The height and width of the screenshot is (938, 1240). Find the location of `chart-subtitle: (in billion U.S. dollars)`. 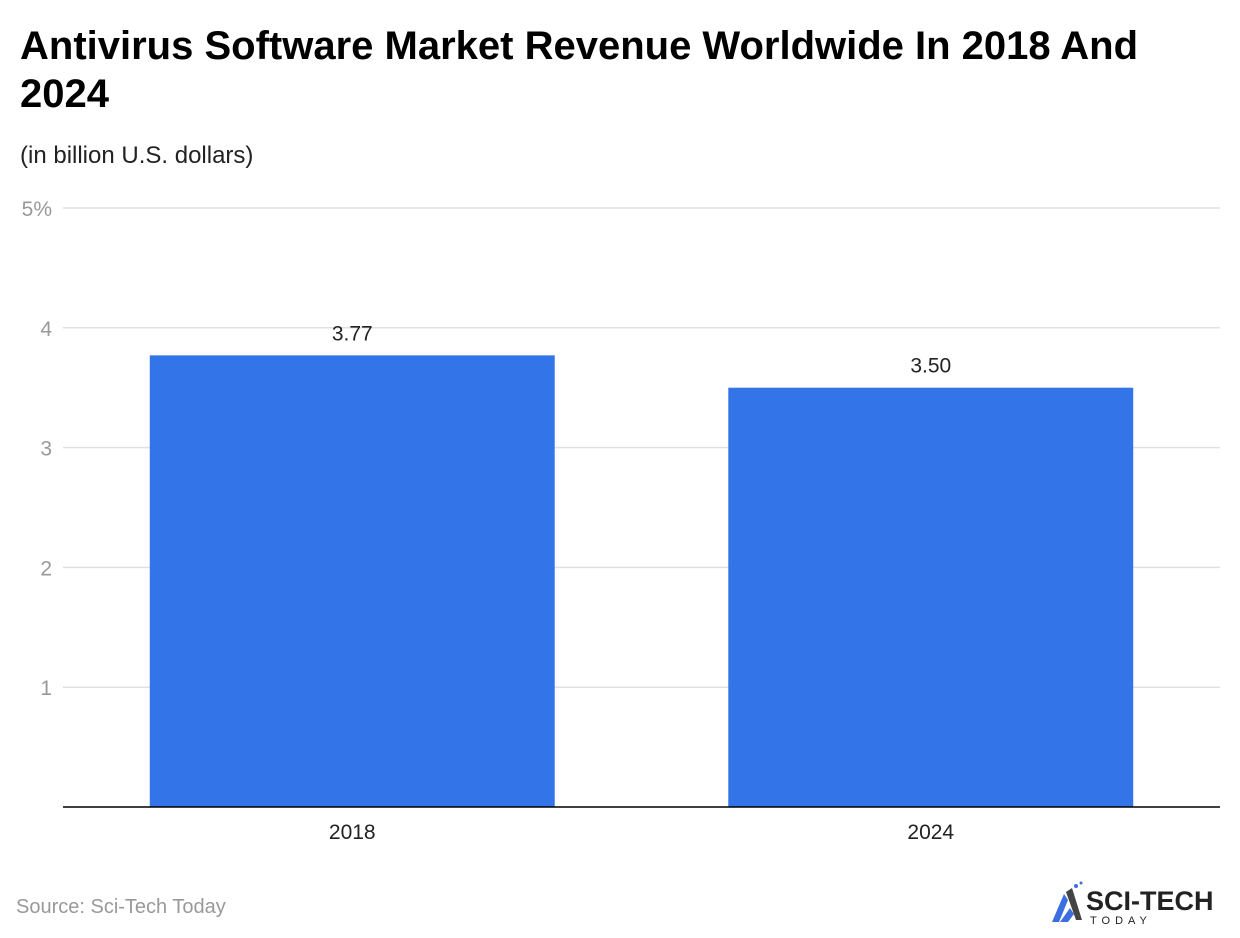

chart-subtitle: (in billion U.S. dollars) is located at coordinates (137, 155).